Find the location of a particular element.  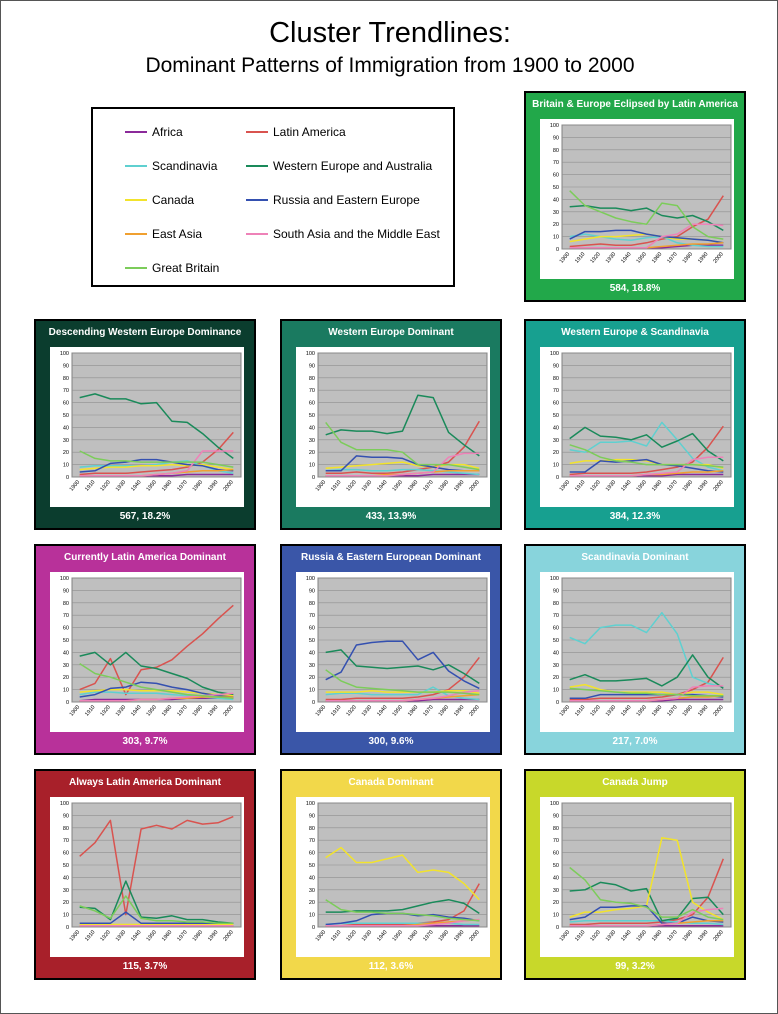

legend-label: Great Britain is located at coordinates (186, 268).